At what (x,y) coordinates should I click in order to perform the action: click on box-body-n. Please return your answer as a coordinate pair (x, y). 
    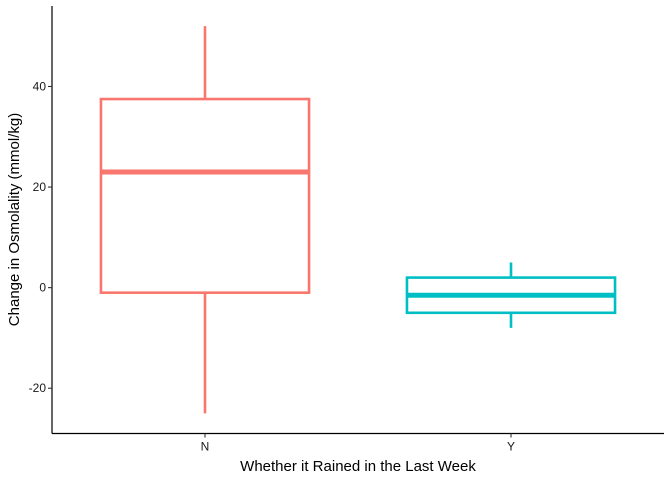
    Looking at the image, I should click on (205, 195).